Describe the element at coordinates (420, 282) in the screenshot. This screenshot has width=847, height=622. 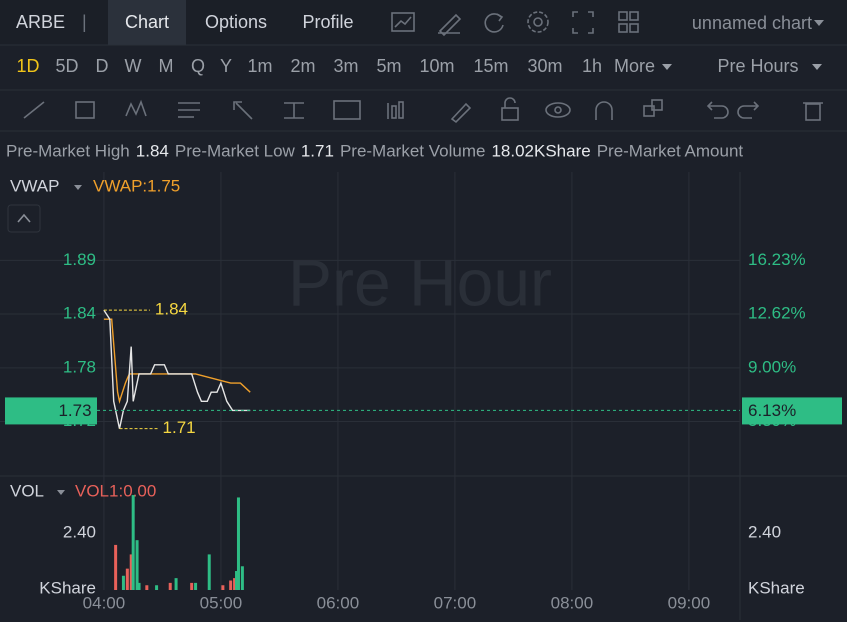
I see `watermark: Pre Hour` at that location.